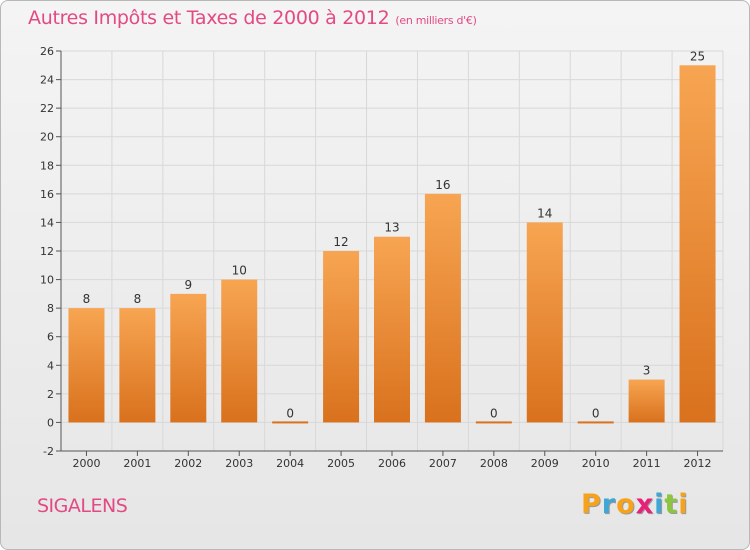 Image resolution: width=750 pixels, height=550 pixels. What do you see at coordinates (47, 280) in the screenshot?
I see `y-tick-label: 10` at bounding box center [47, 280].